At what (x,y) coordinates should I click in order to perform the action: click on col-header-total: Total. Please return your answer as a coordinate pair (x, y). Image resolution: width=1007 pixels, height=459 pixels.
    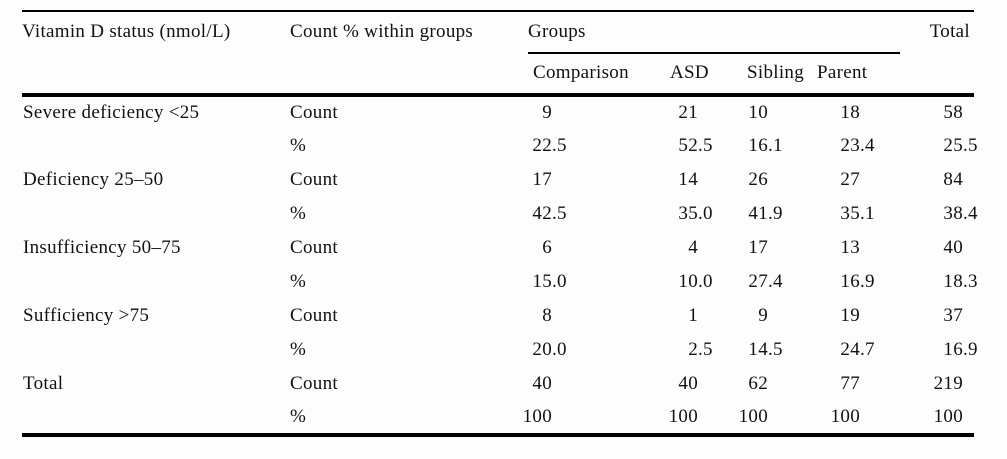
    Looking at the image, I should click on (937, 54).